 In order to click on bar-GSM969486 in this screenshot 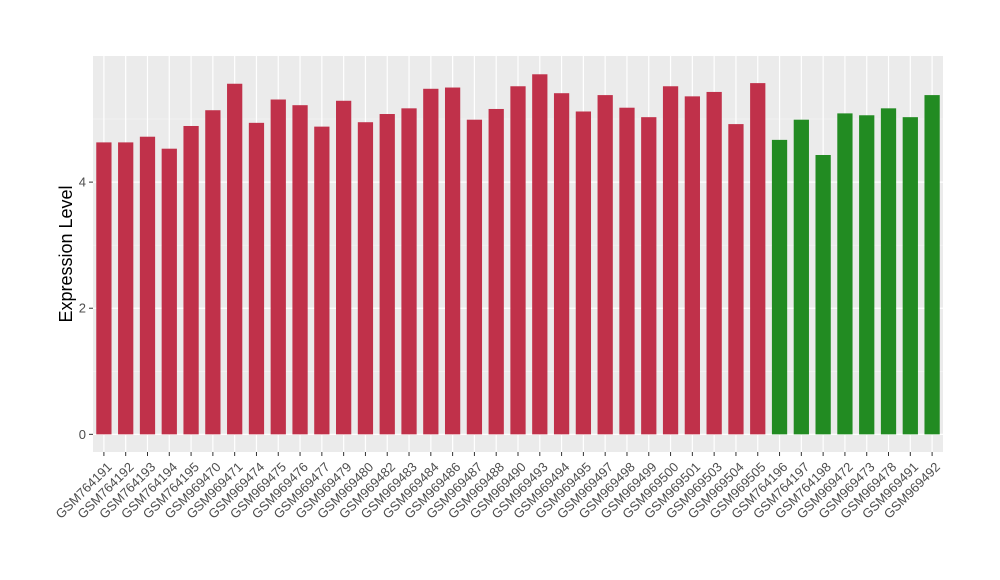, I will do `click(452, 261)`.